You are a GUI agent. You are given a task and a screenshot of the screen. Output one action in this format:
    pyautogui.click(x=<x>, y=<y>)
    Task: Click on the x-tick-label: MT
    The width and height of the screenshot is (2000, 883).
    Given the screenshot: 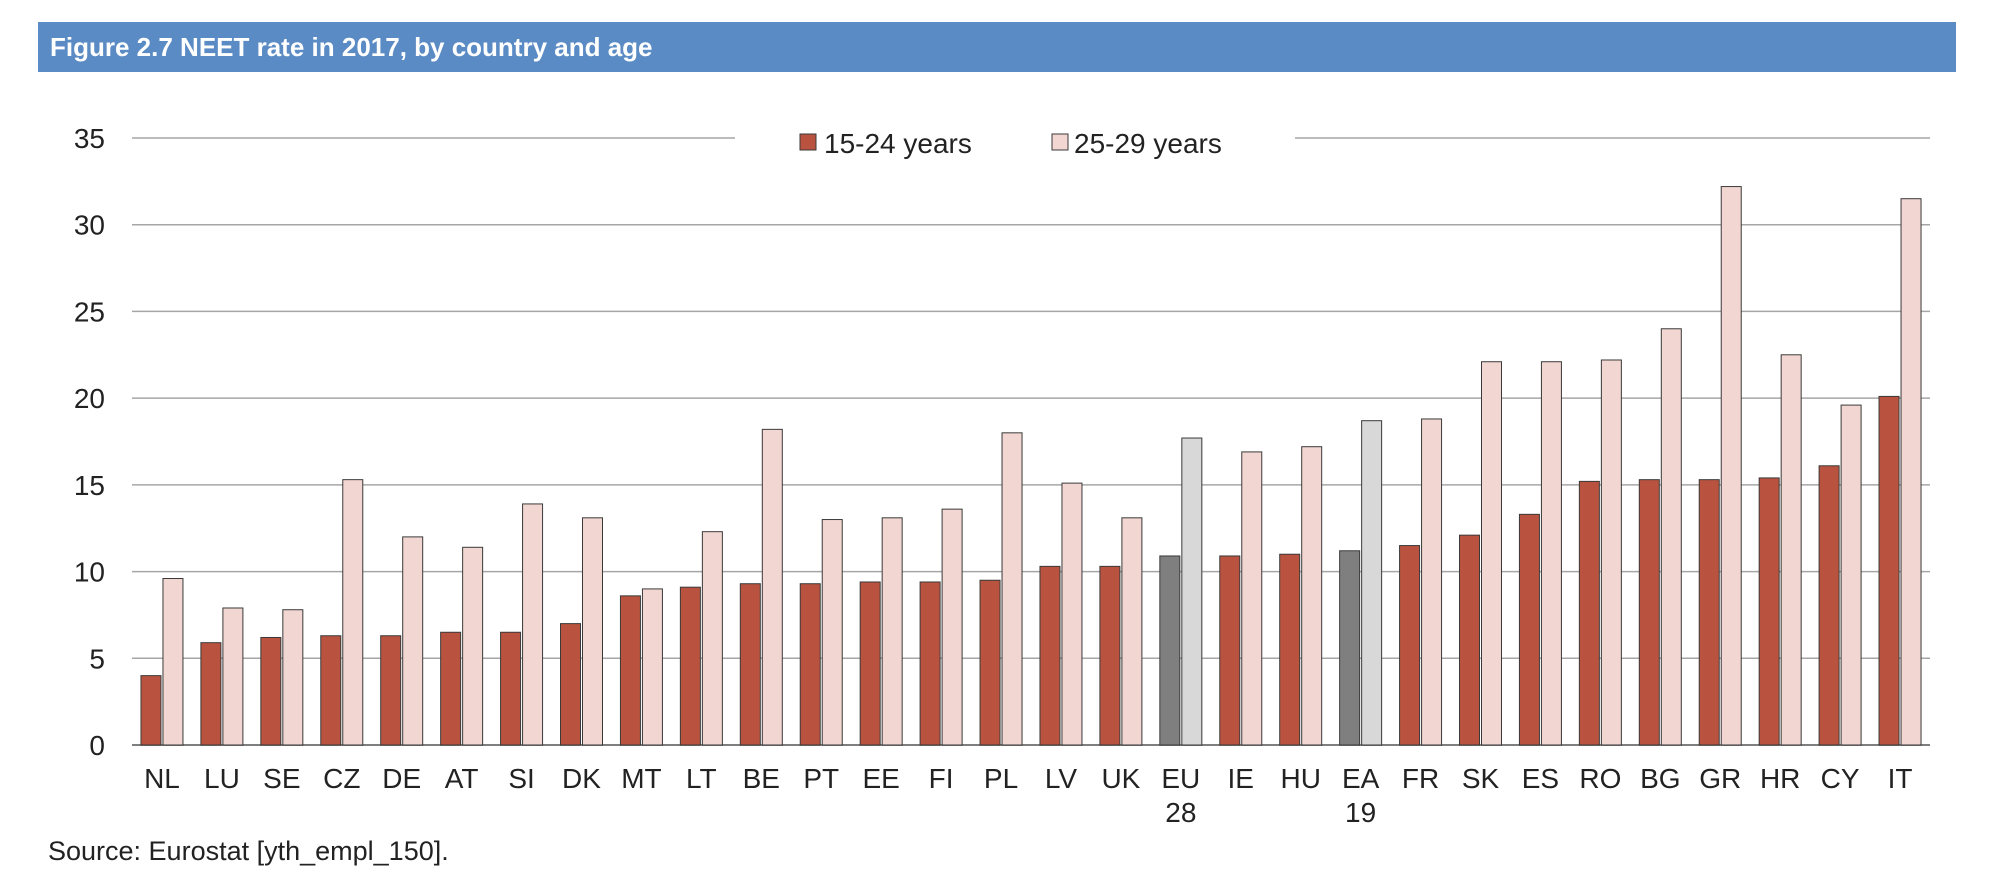 What is the action you would take?
    pyautogui.click(x=641, y=778)
    